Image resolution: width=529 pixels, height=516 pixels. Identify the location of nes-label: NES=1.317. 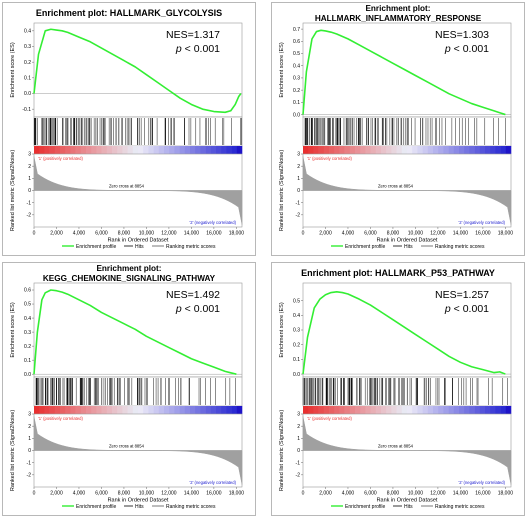
(193, 35).